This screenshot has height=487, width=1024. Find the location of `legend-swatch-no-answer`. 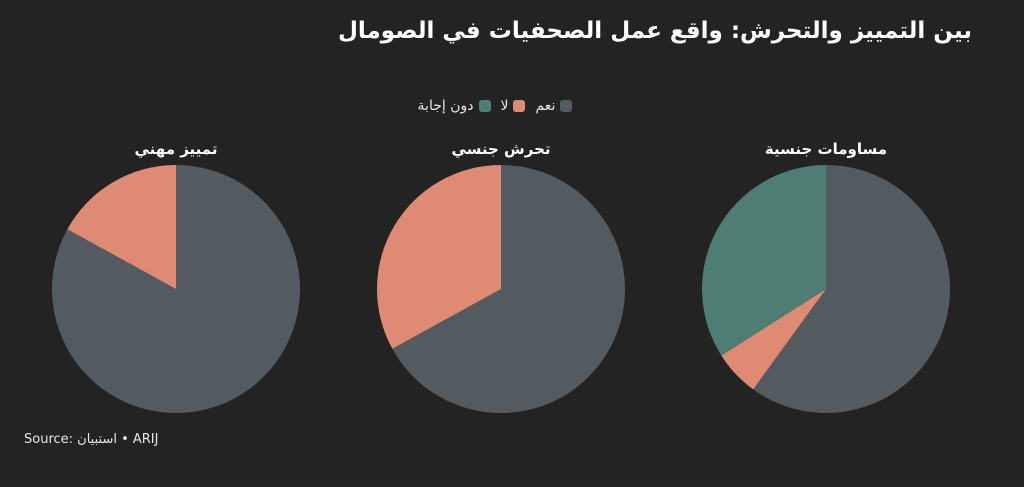

legend-swatch-no-answer is located at coordinates (484, 106).